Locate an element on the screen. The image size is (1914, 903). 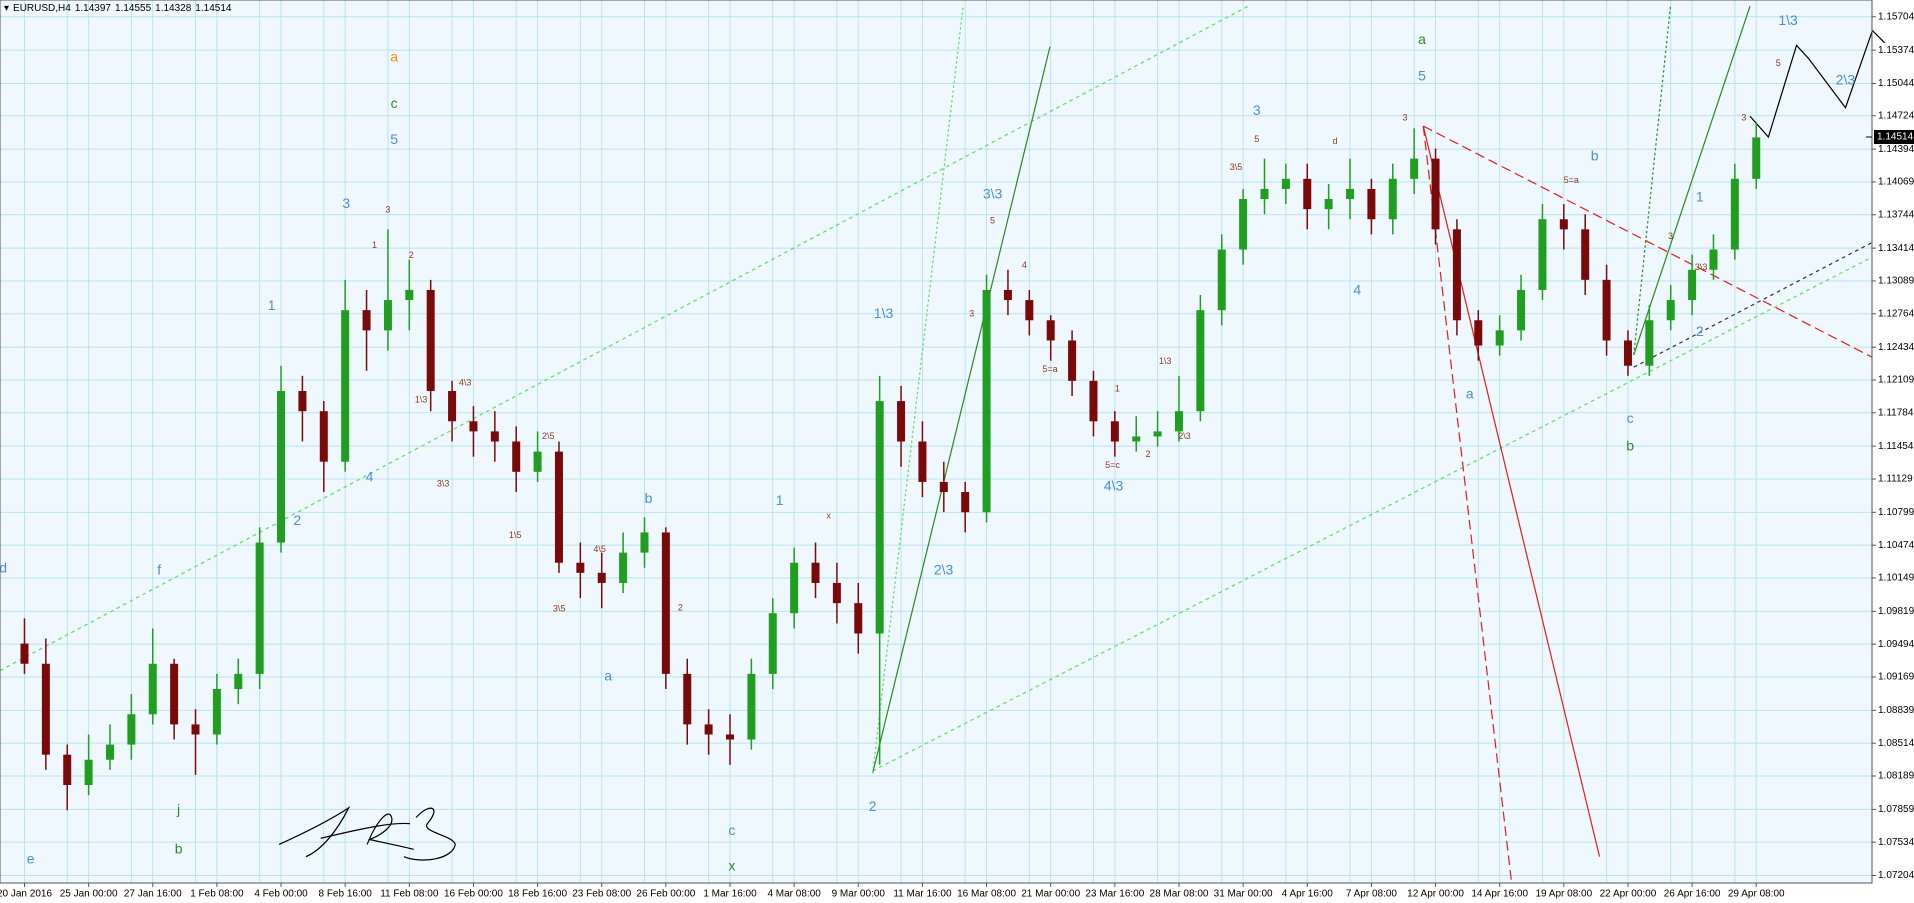
header-open: 1.14397 is located at coordinates (92, 8).